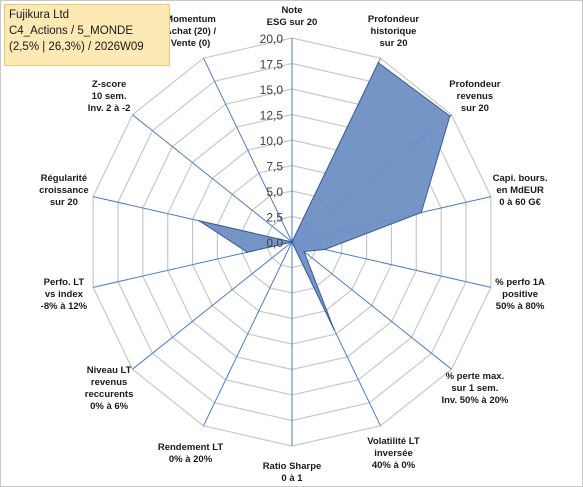  What do you see at coordinates (274, 167) in the screenshot?
I see `tick-label-3: 7,5` at bounding box center [274, 167].